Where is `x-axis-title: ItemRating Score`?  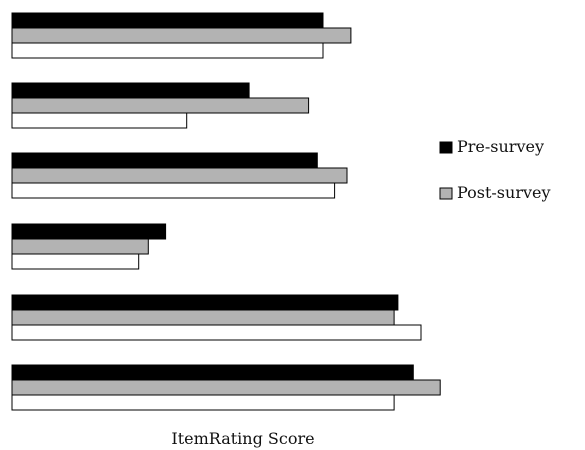
x-axis-title: ItemRating Score is located at coordinates (242, 438).